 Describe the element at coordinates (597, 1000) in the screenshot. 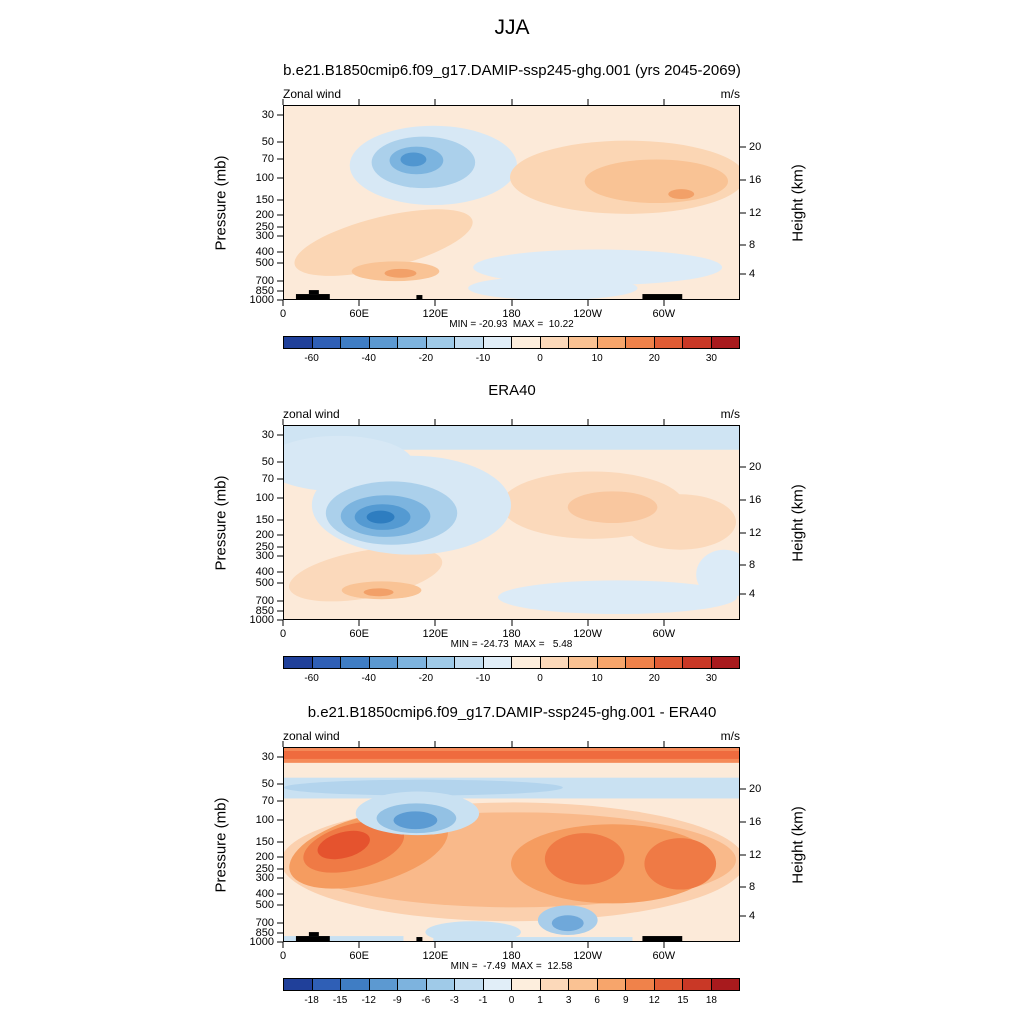

I see `colorbar-tick-label: 6` at that location.